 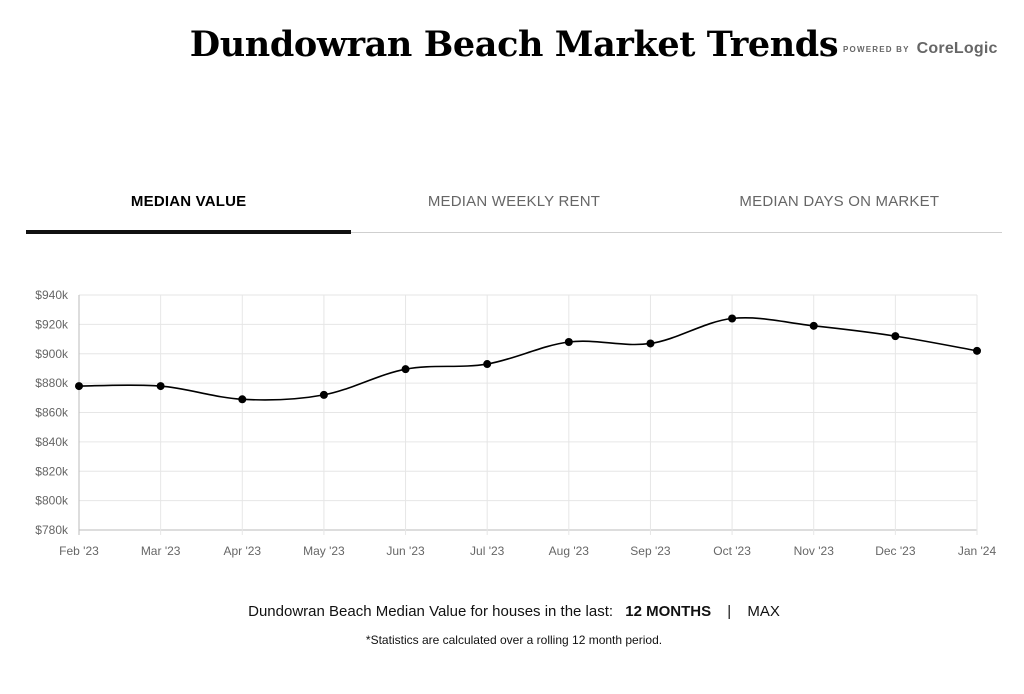 What do you see at coordinates (650, 551) in the screenshot?
I see `x-tick-label: Sep '23` at bounding box center [650, 551].